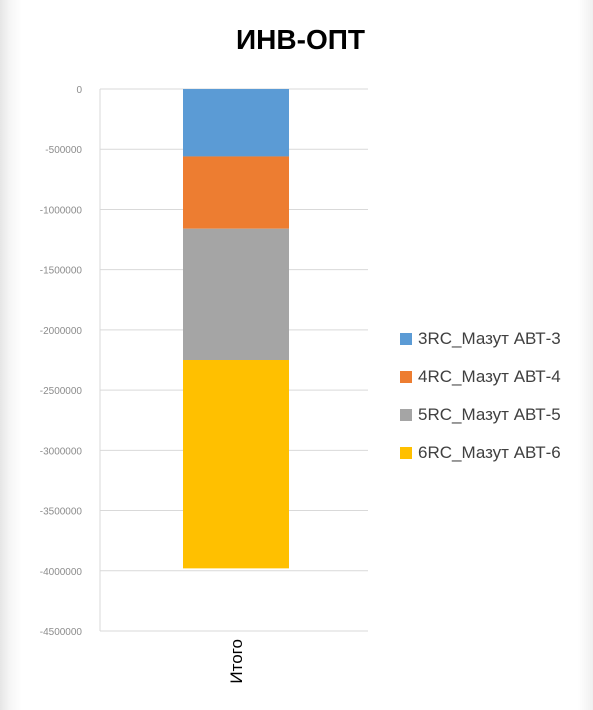 This screenshot has height=710, width=593. Describe the element at coordinates (489, 414) in the screenshot. I see `legend-label: 5RC_Мазут АВТ-5` at that location.